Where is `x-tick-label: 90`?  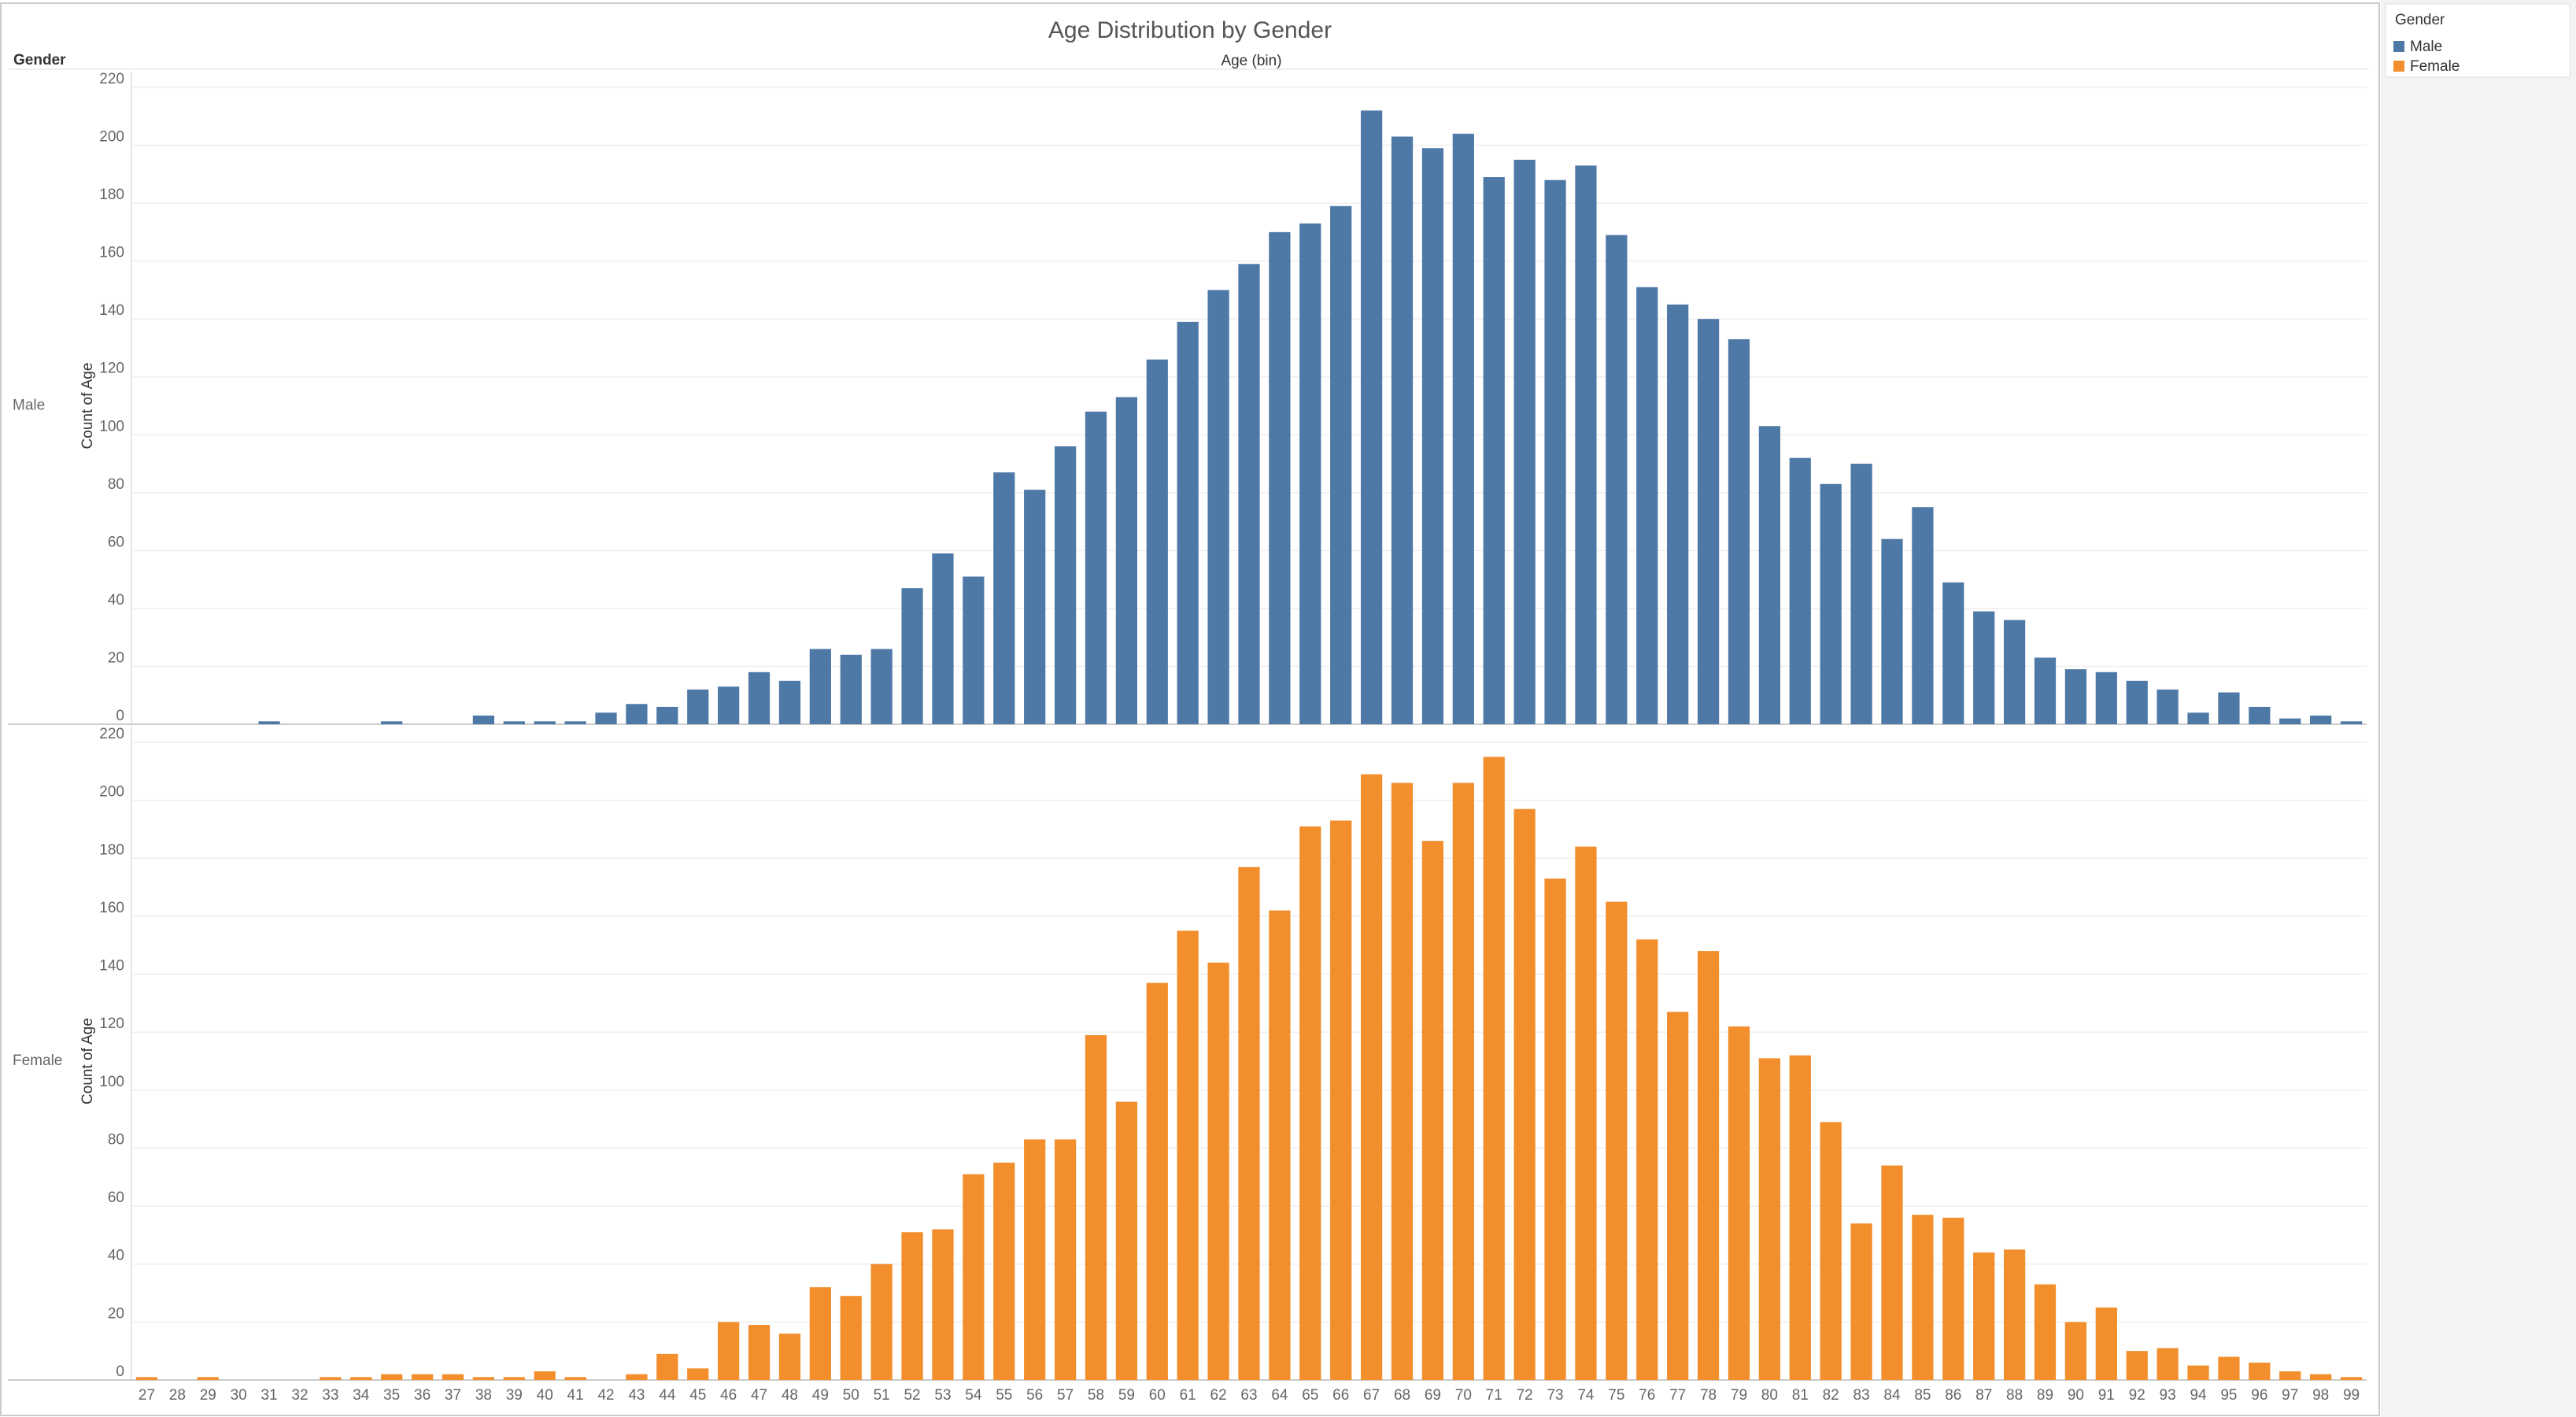 x-tick-label: 90 is located at coordinates (2076, 1396).